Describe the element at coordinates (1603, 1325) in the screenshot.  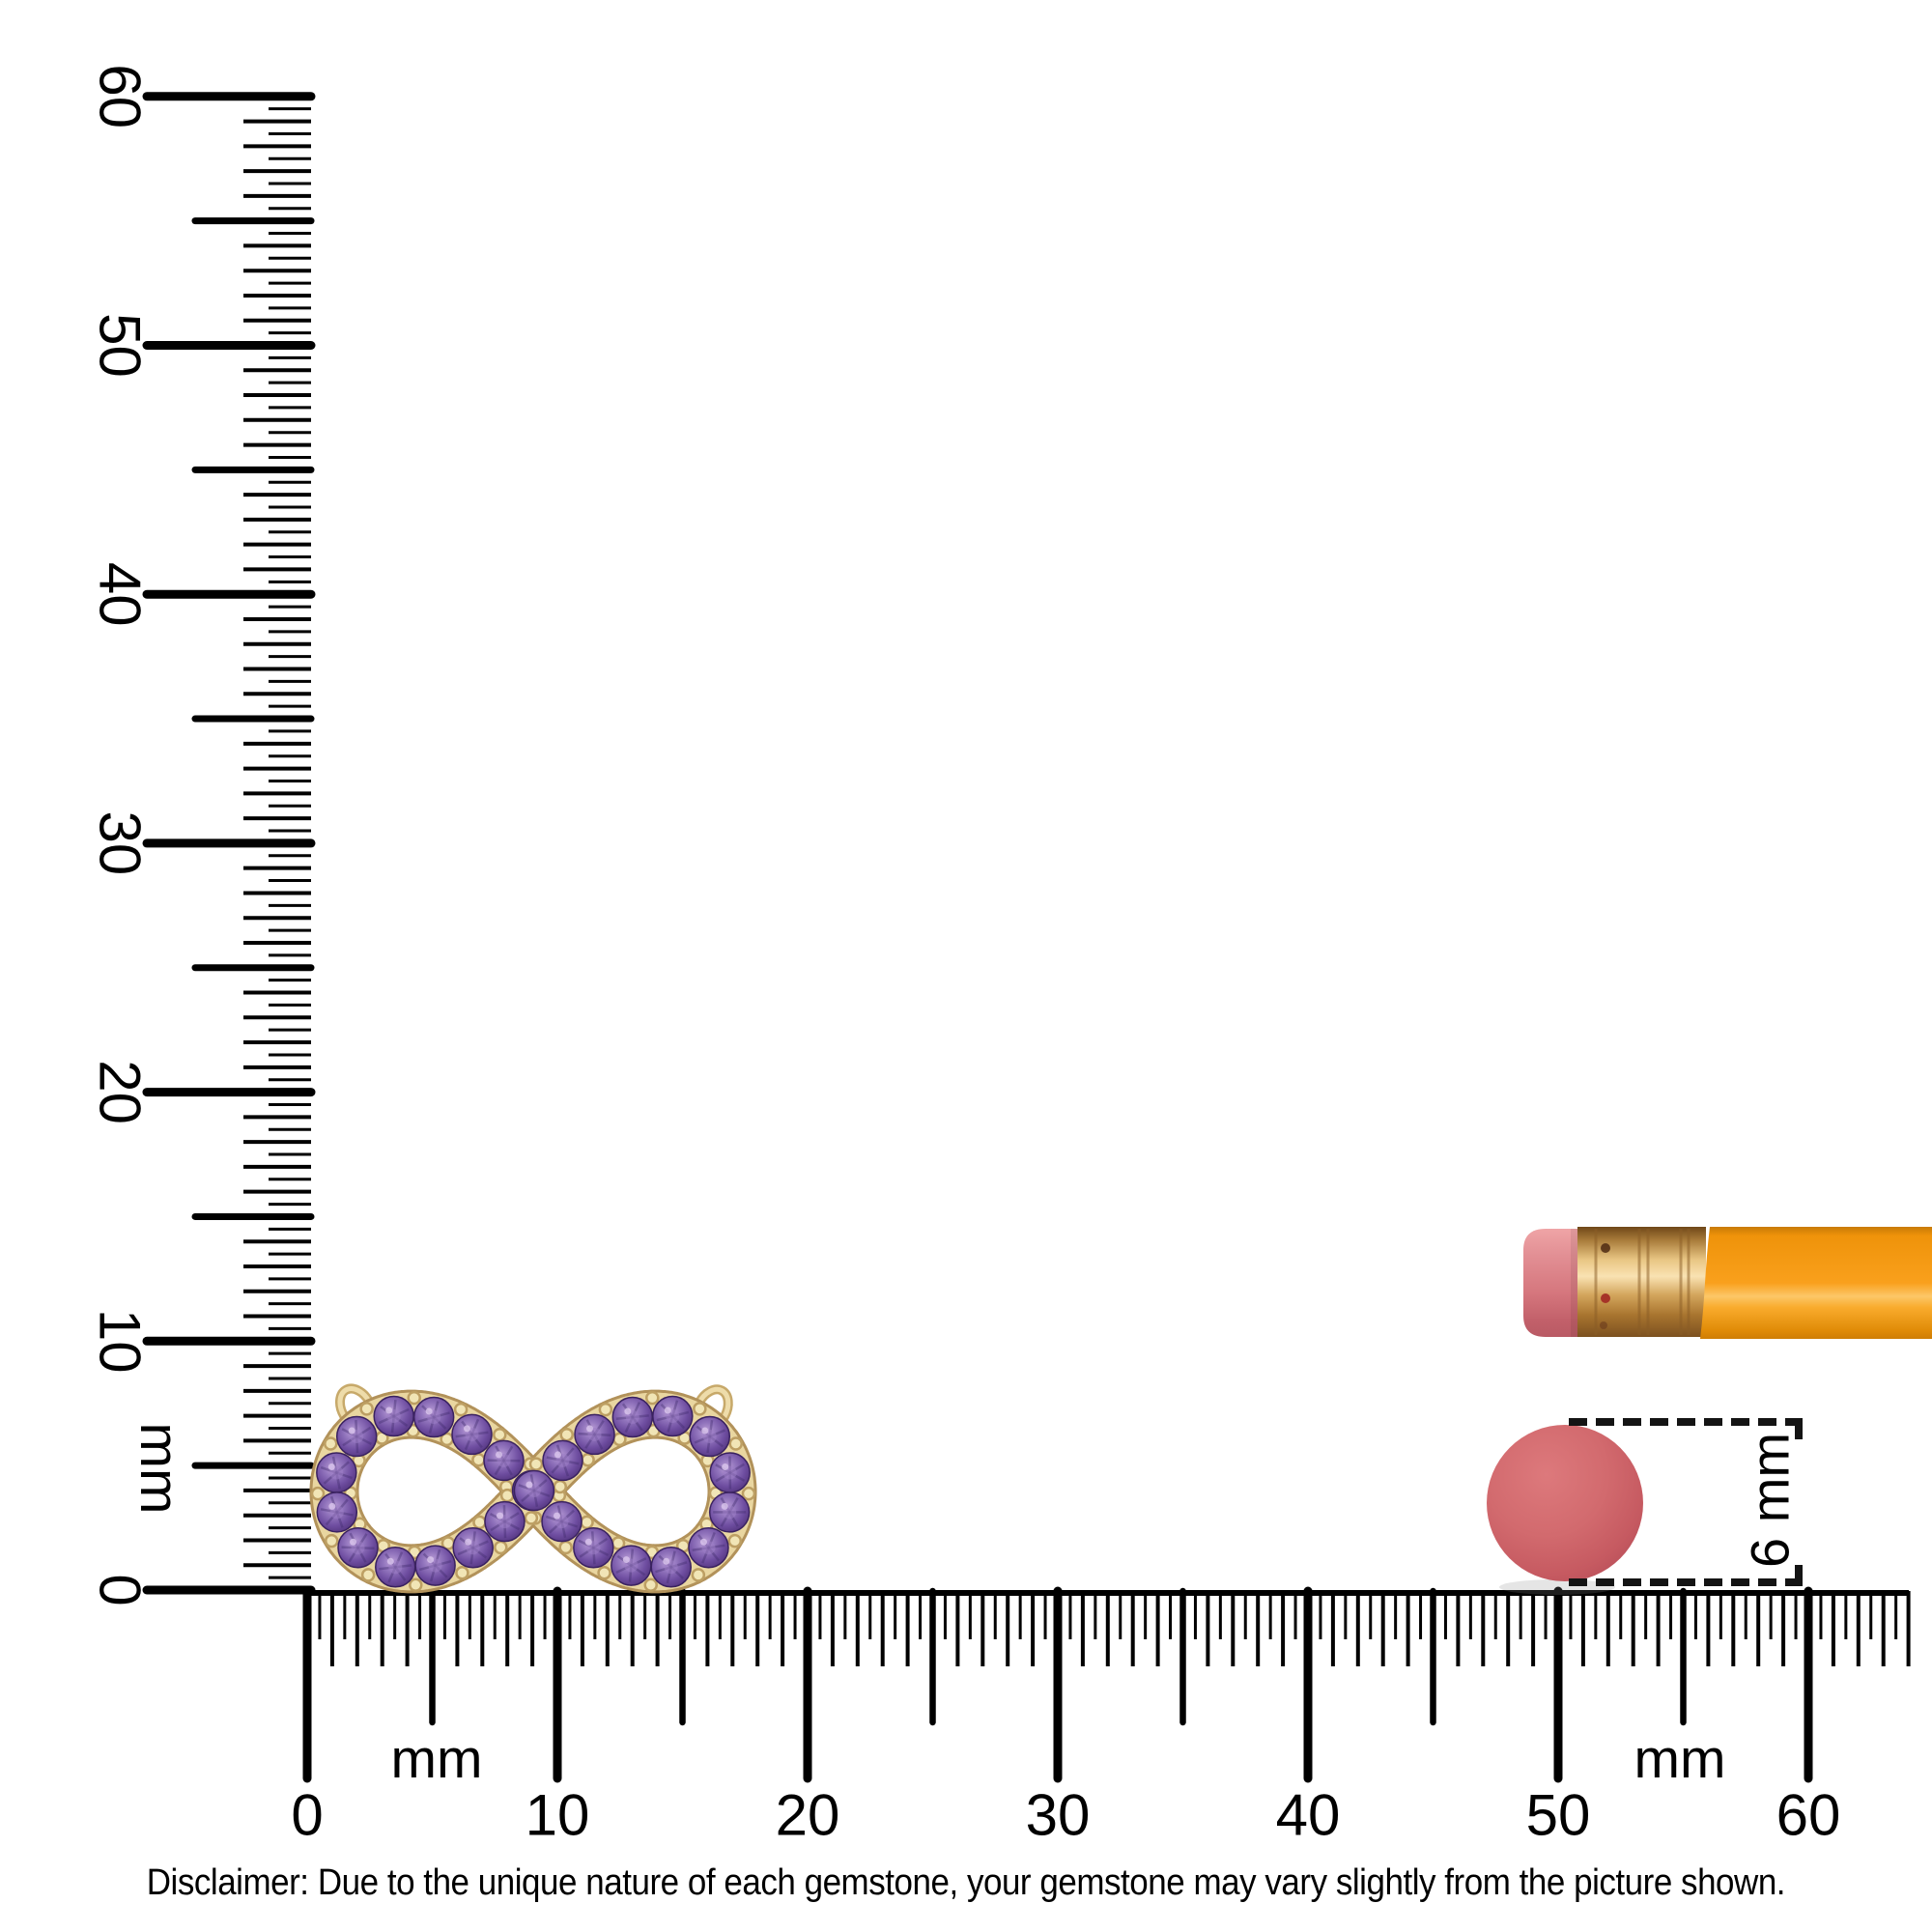
I see `pencil-ferrule-dimple-low` at that location.